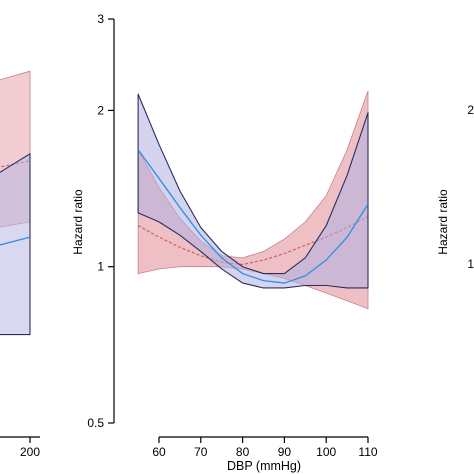 Image resolution: width=474 pixels, height=474 pixels. Describe the element at coordinates (265, 447) in the screenshot. I see `center-x-axis: 60 70 80 90 100 110` at that location.